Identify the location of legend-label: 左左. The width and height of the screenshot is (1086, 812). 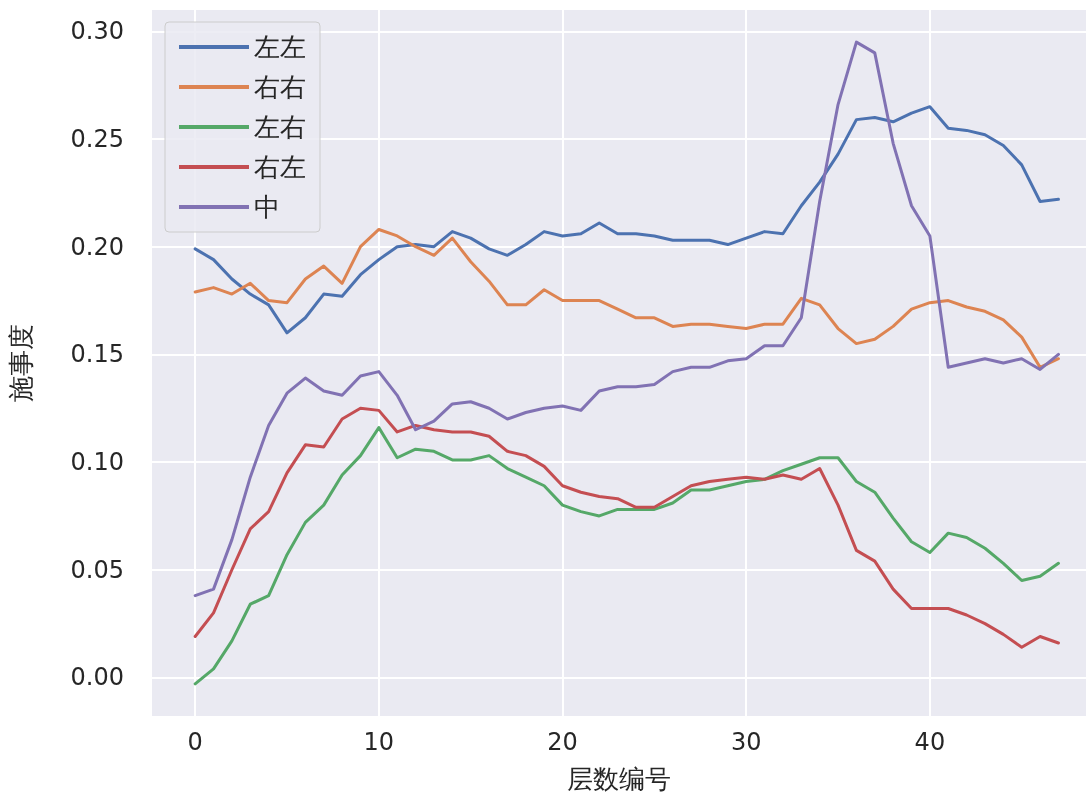
(280, 47).